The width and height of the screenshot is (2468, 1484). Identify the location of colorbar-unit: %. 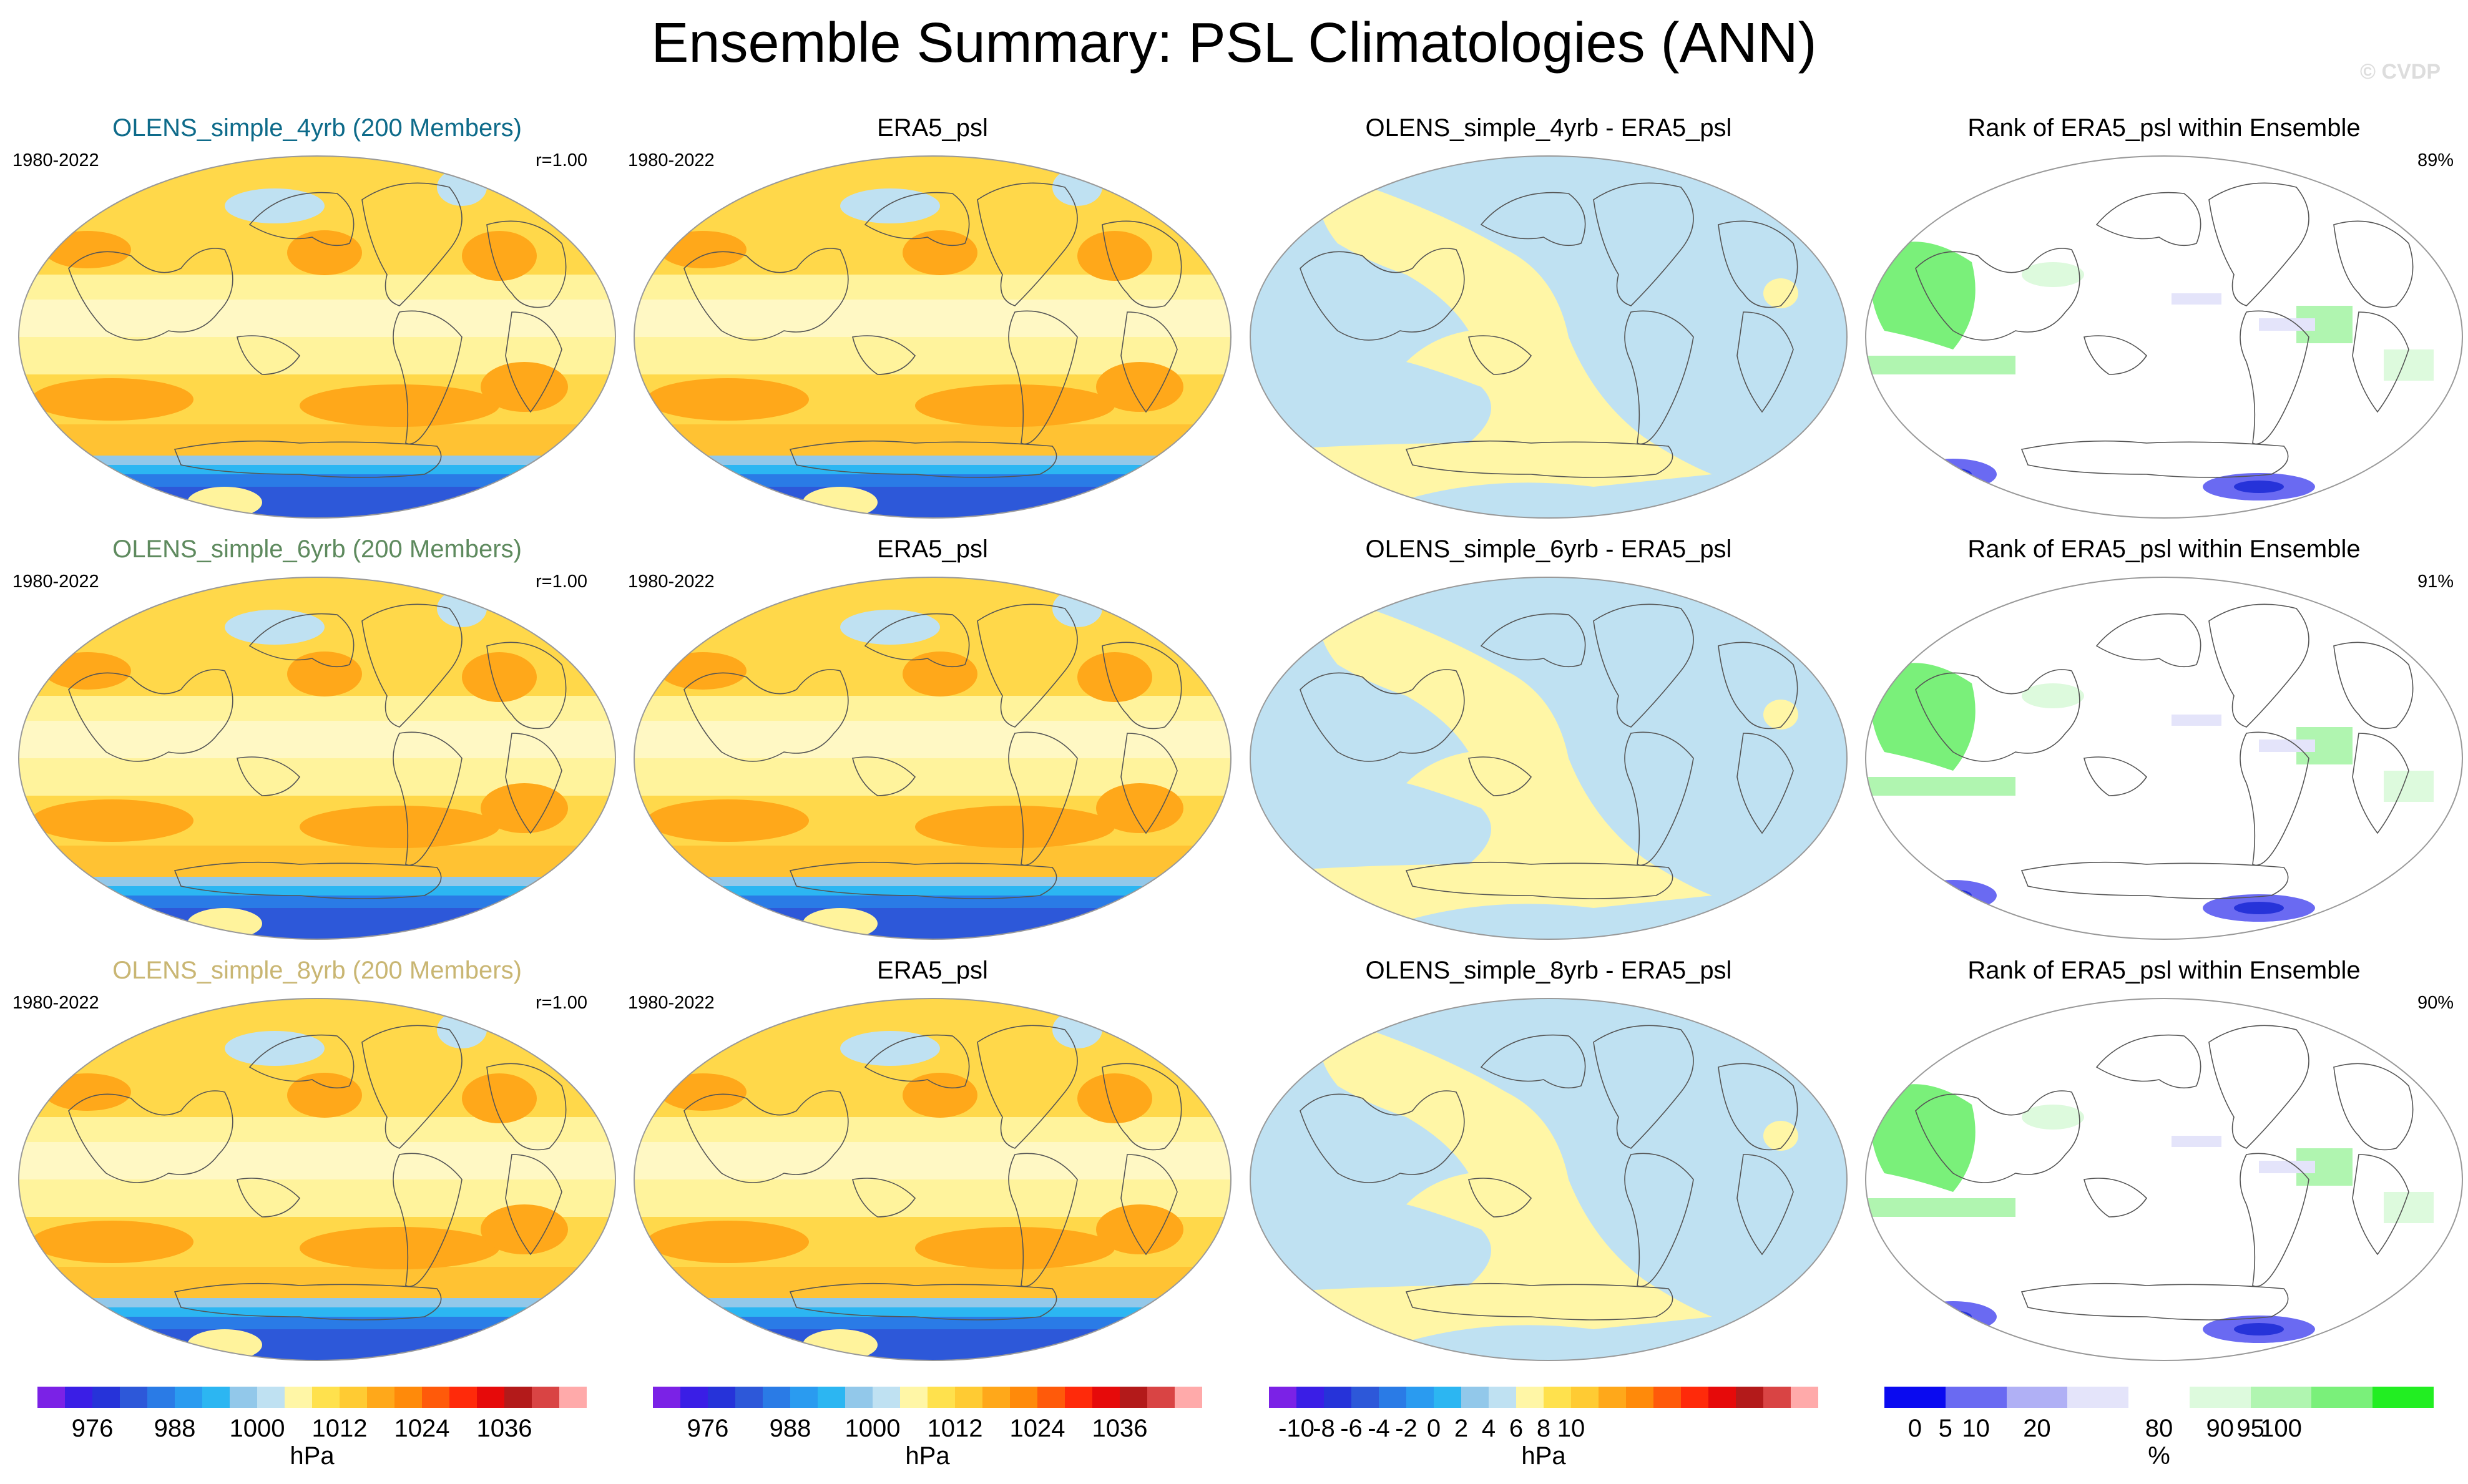
(2159, 1456).